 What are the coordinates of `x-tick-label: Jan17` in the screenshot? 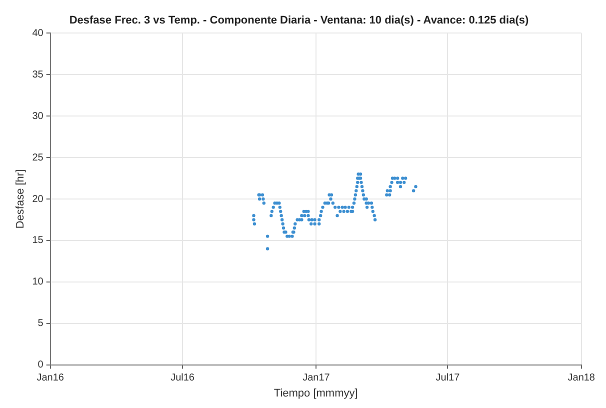 It's located at (316, 378).